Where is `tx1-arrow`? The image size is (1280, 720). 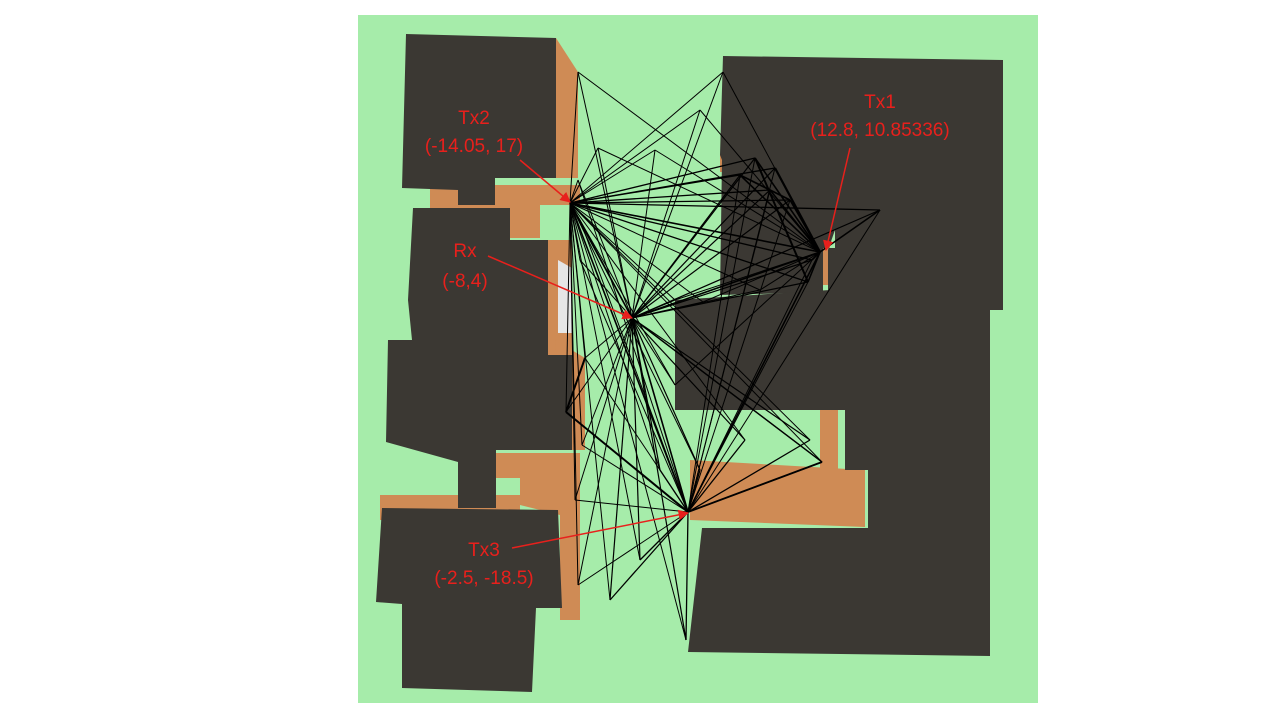
tx1-arrow is located at coordinates (837, 199).